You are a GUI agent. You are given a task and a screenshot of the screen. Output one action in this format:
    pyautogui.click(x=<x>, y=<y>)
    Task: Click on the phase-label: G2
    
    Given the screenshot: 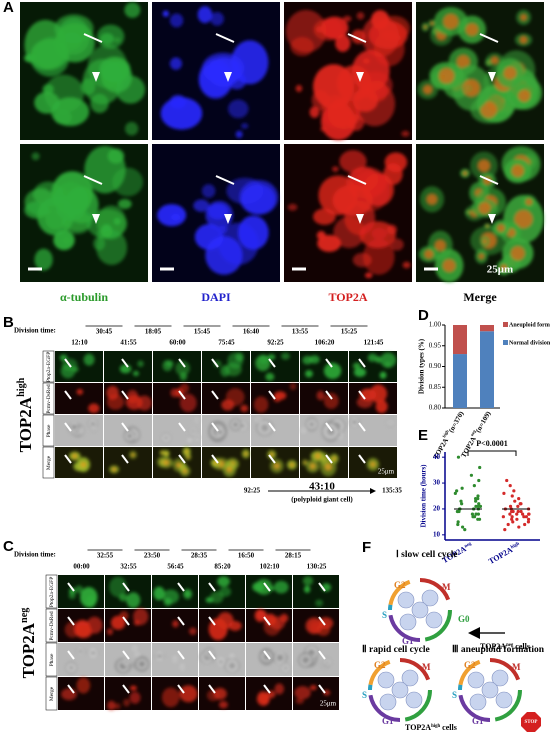 What is the action you would take?
    pyautogui.click(x=400, y=585)
    